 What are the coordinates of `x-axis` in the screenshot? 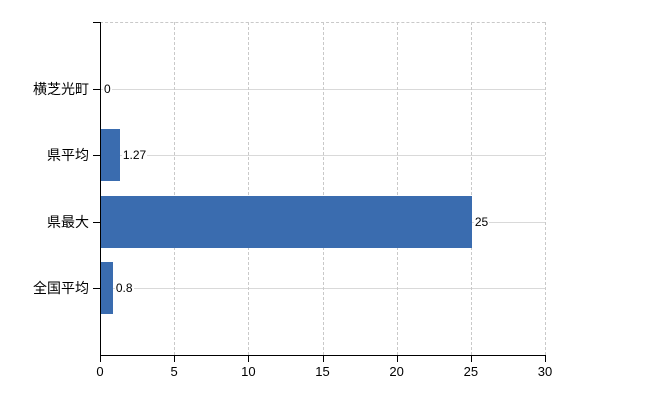 It's located at (323, 355).